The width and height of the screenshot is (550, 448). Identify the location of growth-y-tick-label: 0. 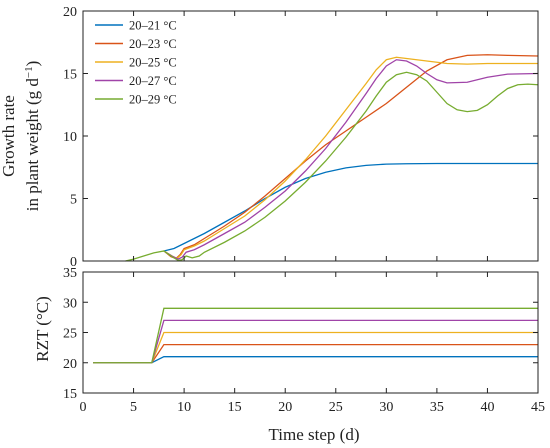
(73, 262).